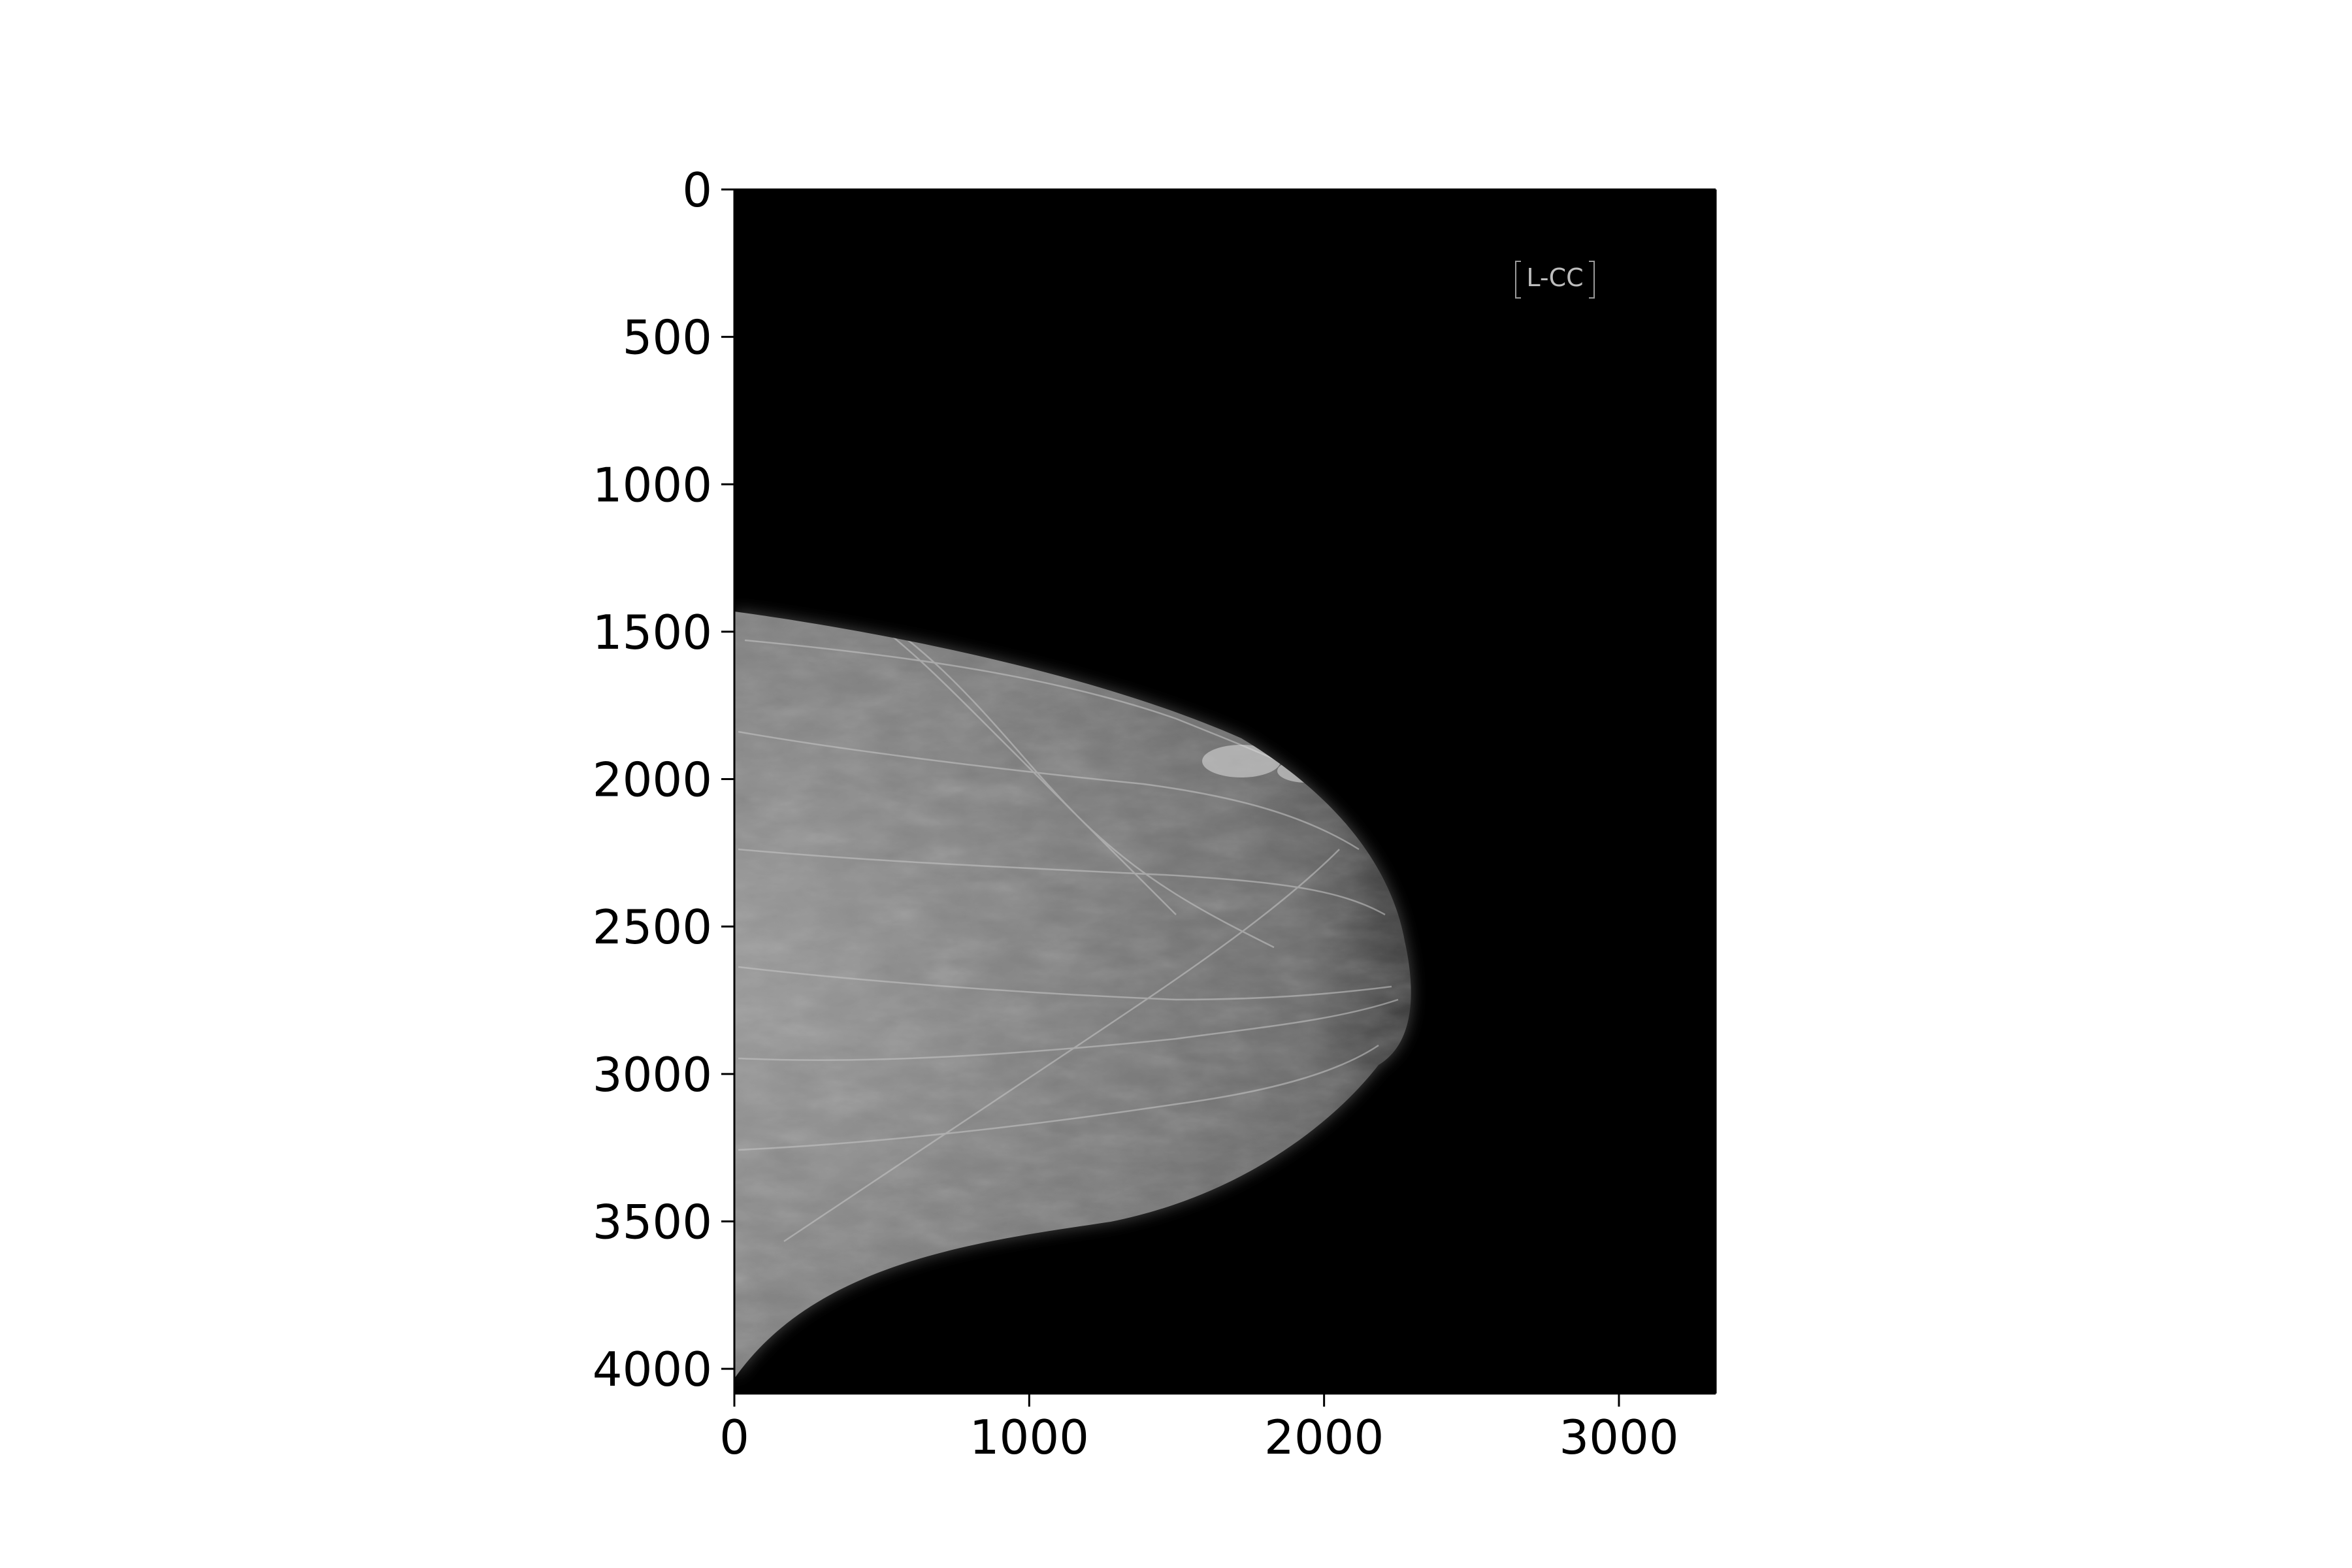  What do you see at coordinates (652, 632) in the screenshot?
I see `y-tick-label: 1500` at bounding box center [652, 632].